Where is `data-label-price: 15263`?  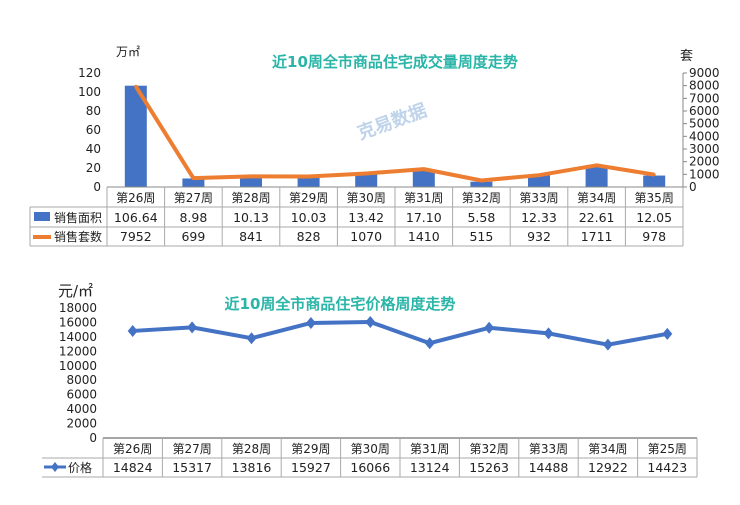 data-label-price: 15263 is located at coordinates (489, 467).